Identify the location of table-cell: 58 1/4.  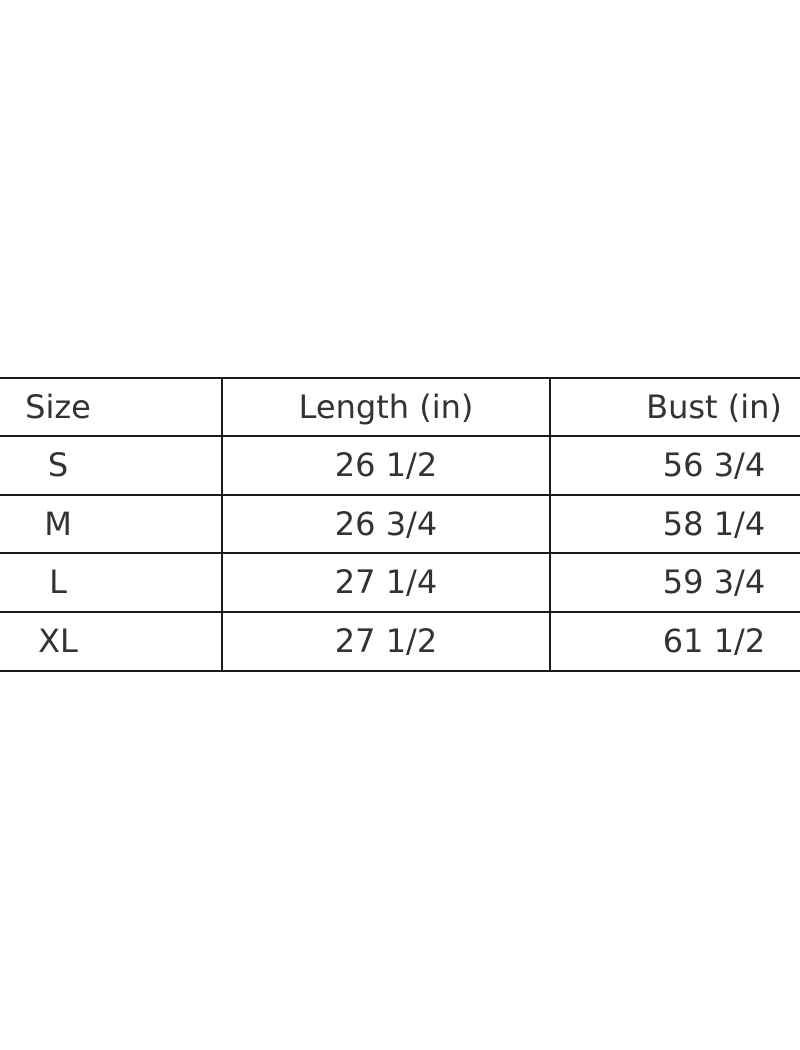
(714, 524).